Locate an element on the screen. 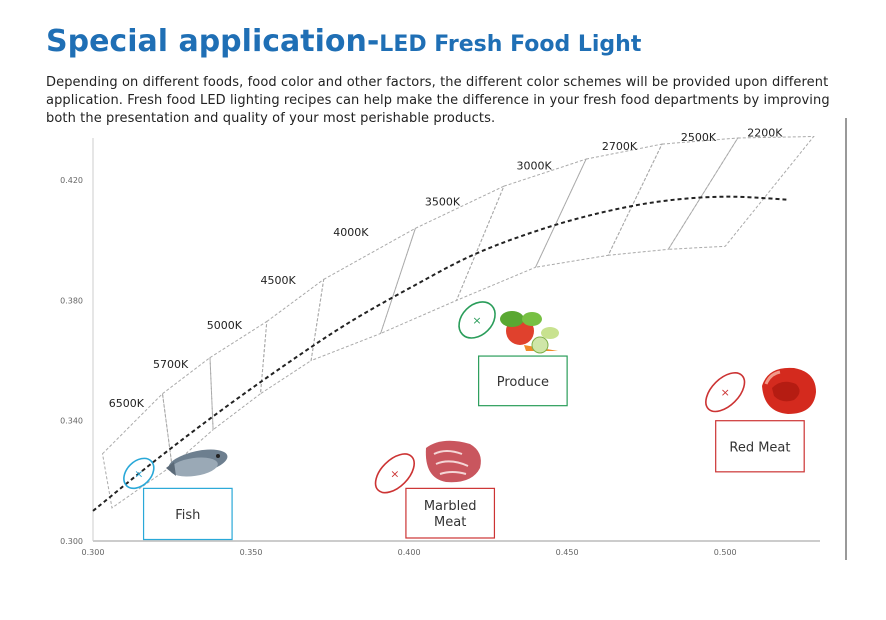  fish-icon is located at coordinates (197, 463).